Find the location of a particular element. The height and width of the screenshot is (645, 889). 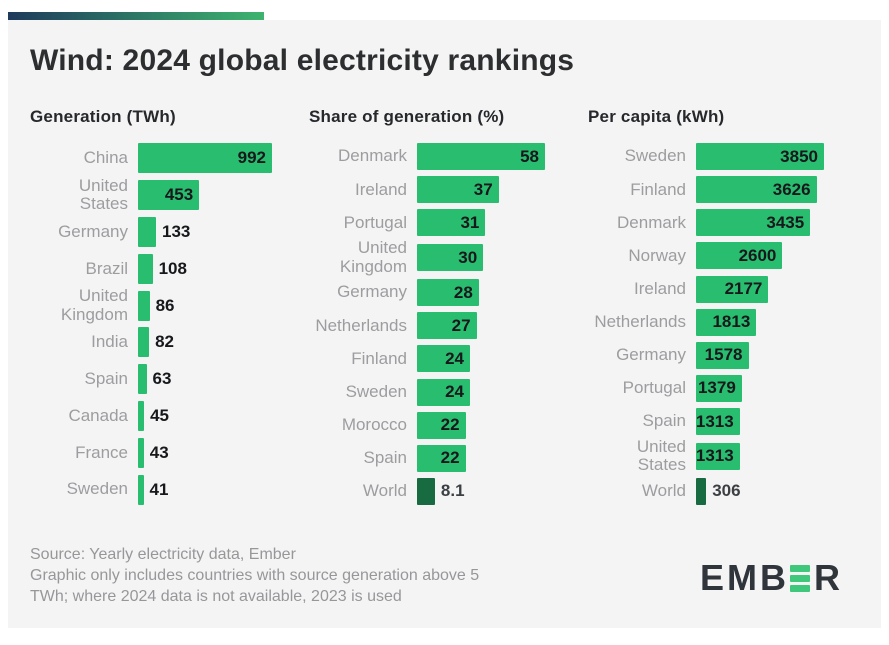

bar-row: China 992 is located at coordinates (161, 158).